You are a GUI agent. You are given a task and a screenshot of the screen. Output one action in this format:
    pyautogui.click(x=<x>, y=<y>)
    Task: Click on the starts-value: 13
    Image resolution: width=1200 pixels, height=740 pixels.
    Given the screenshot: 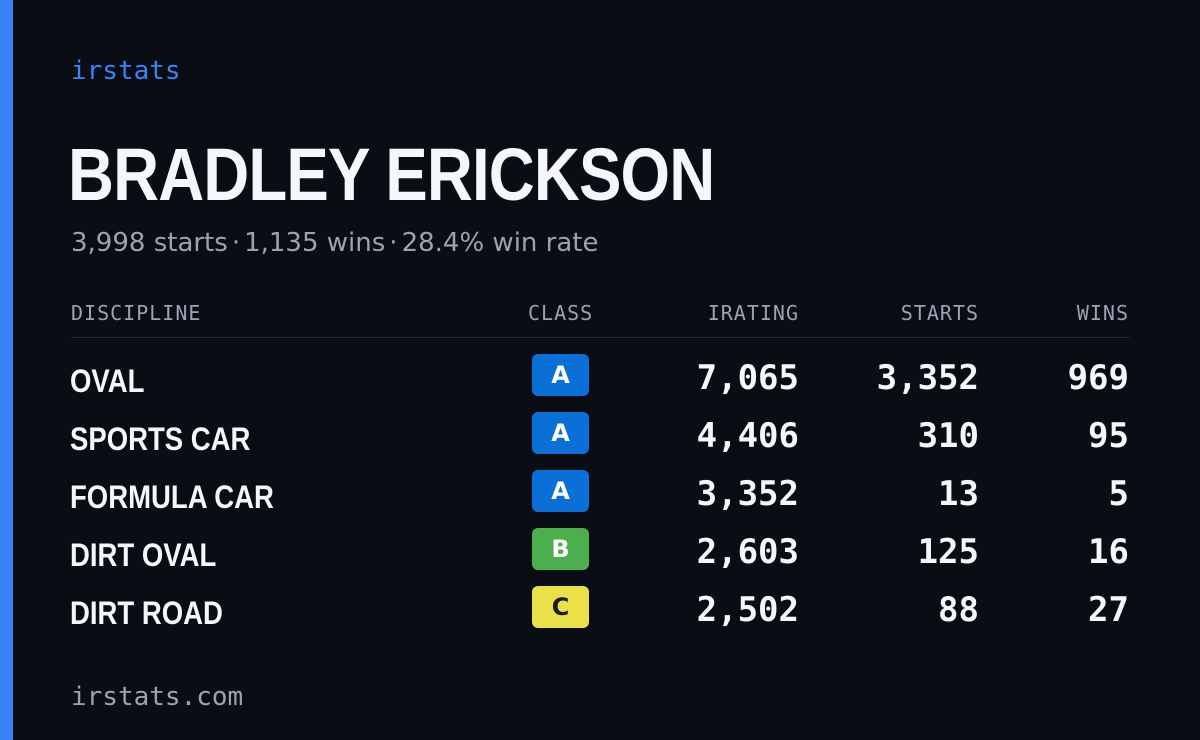 What is the action you would take?
    pyautogui.click(x=958, y=494)
    